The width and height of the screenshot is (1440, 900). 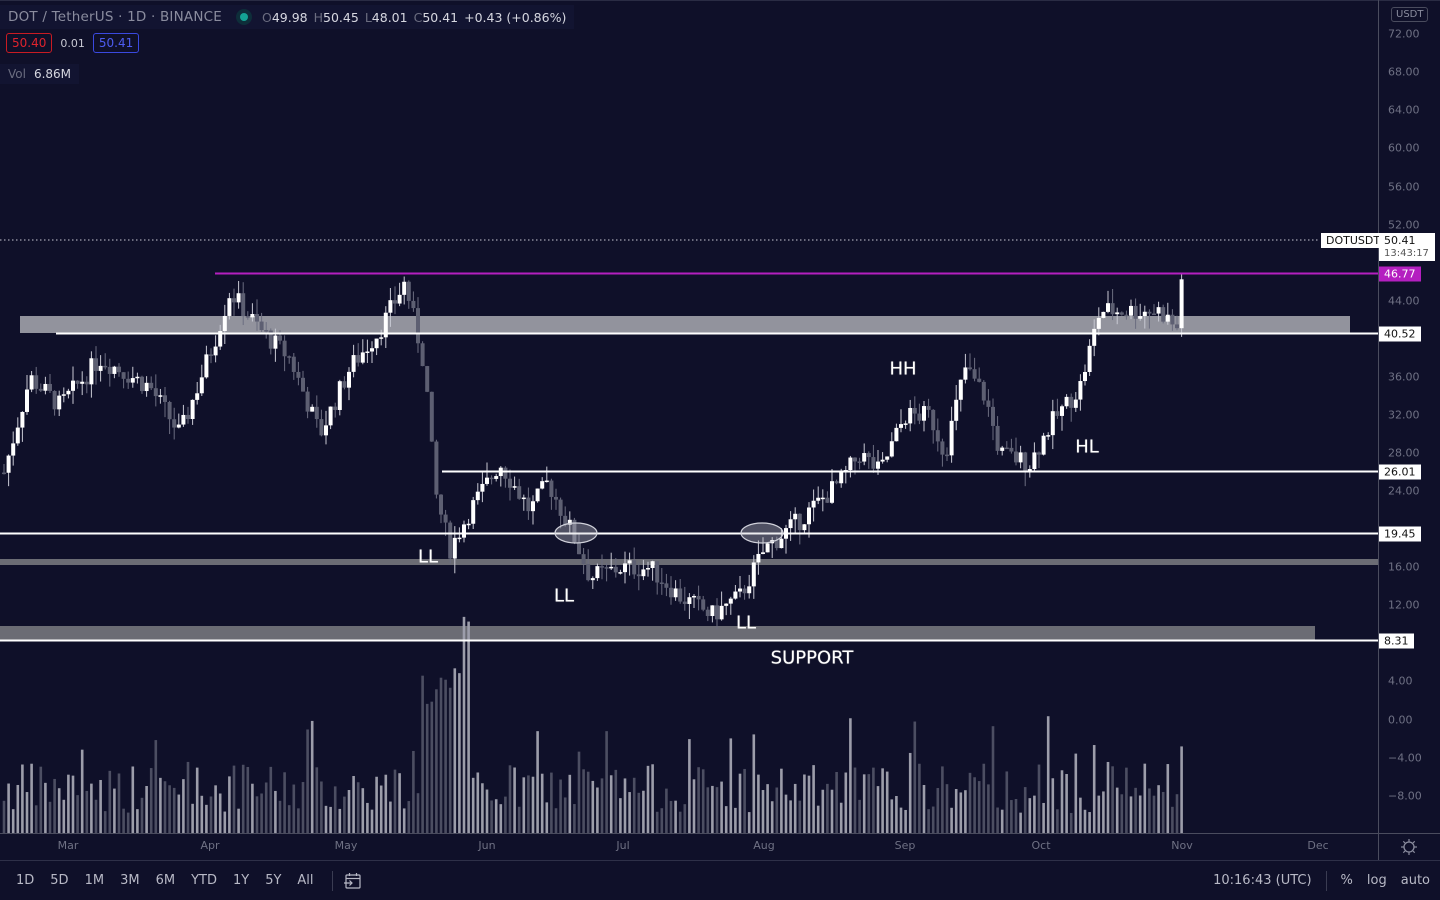 What do you see at coordinates (1404, 605) in the screenshot?
I see `y-tick: 12.00` at bounding box center [1404, 605].